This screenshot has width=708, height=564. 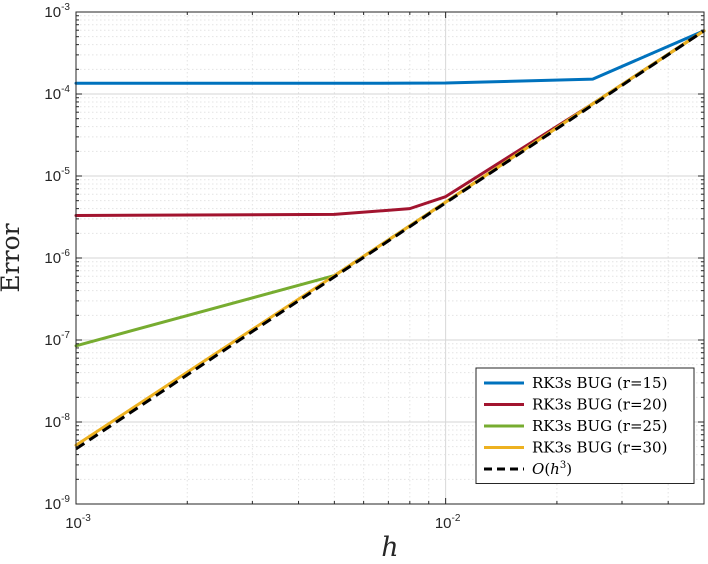 I want to click on x-tick-label: 10⁻³, so click(x=78, y=522).